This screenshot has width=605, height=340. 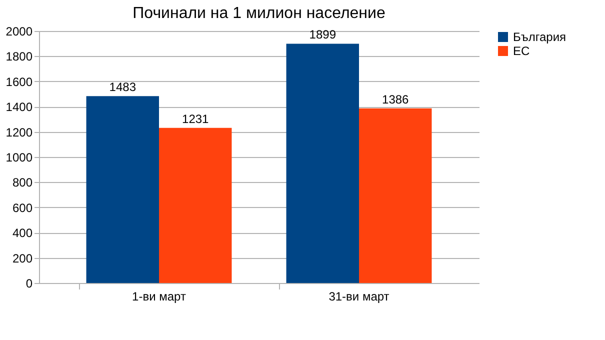 I want to click on y-tick-label: 1000, so click(x=19, y=157).